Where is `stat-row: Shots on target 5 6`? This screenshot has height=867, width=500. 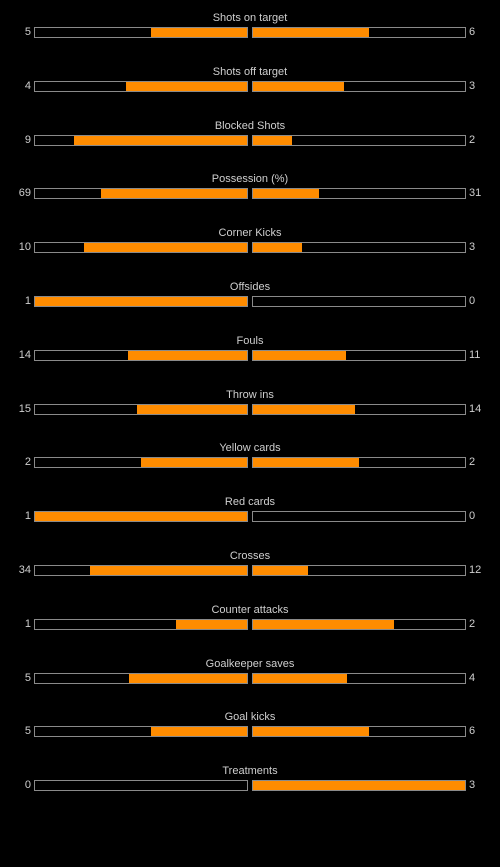
stat-row: Shots on target 5 6 is located at coordinates (250, 37).